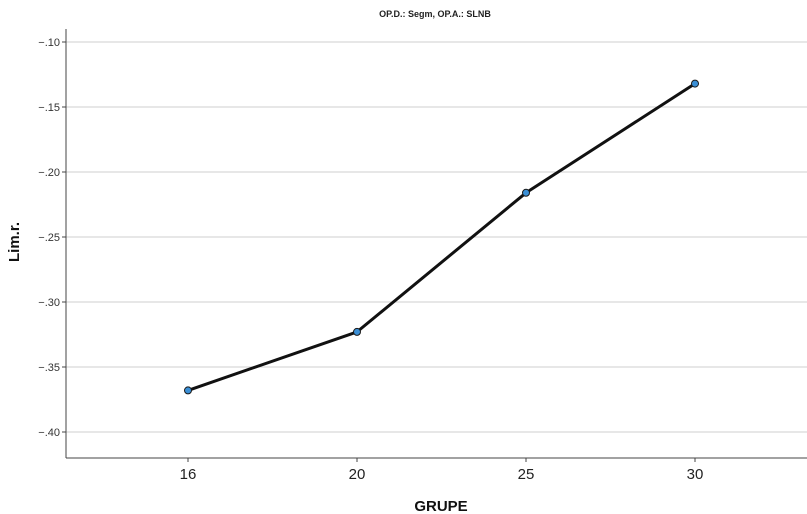  Describe the element at coordinates (695, 474) in the screenshot. I see `x-tick-label: 30` at that location.